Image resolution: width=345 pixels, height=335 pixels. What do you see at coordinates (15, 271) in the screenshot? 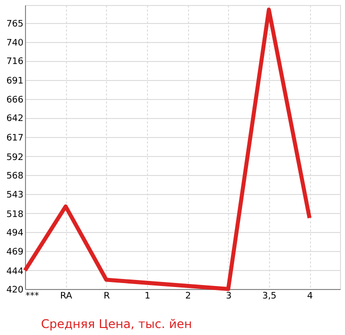
I see `y-tick-label: 444` at bounding box center [15, 271].